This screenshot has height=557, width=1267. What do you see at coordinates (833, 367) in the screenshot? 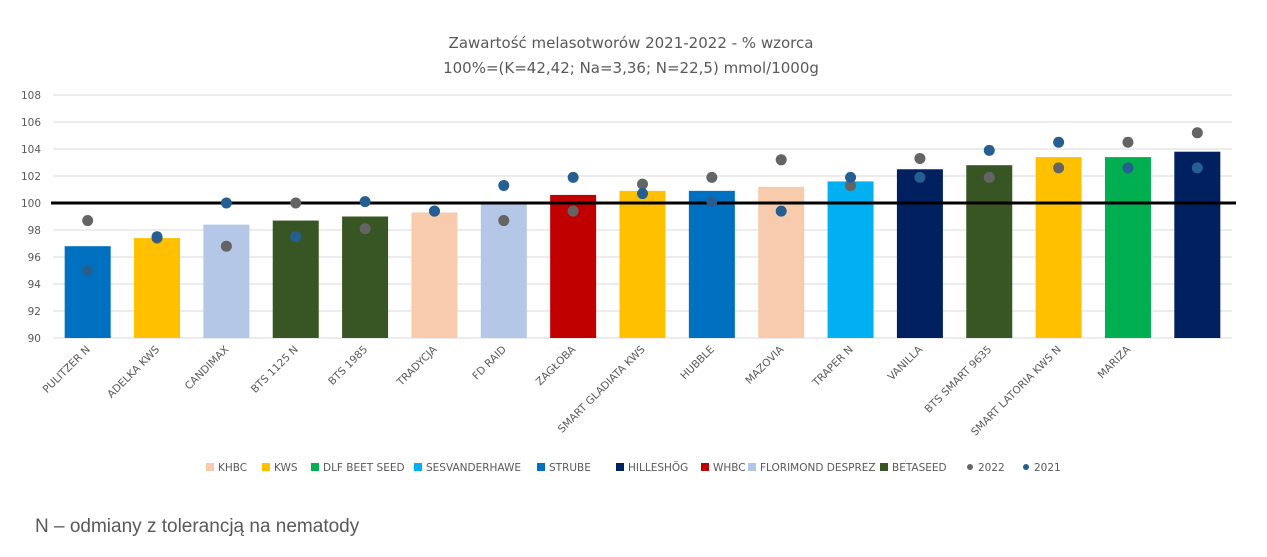
I see `x-tick-label: TRAPER N` at bounding box center [833, 367].